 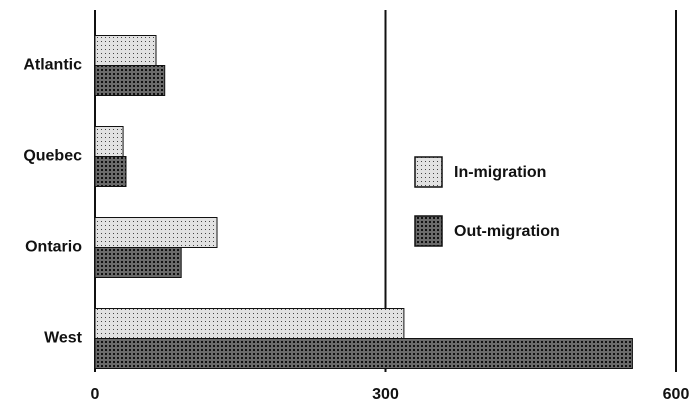 I want to click on y-tick-label: West, so click(x=63, y=338).